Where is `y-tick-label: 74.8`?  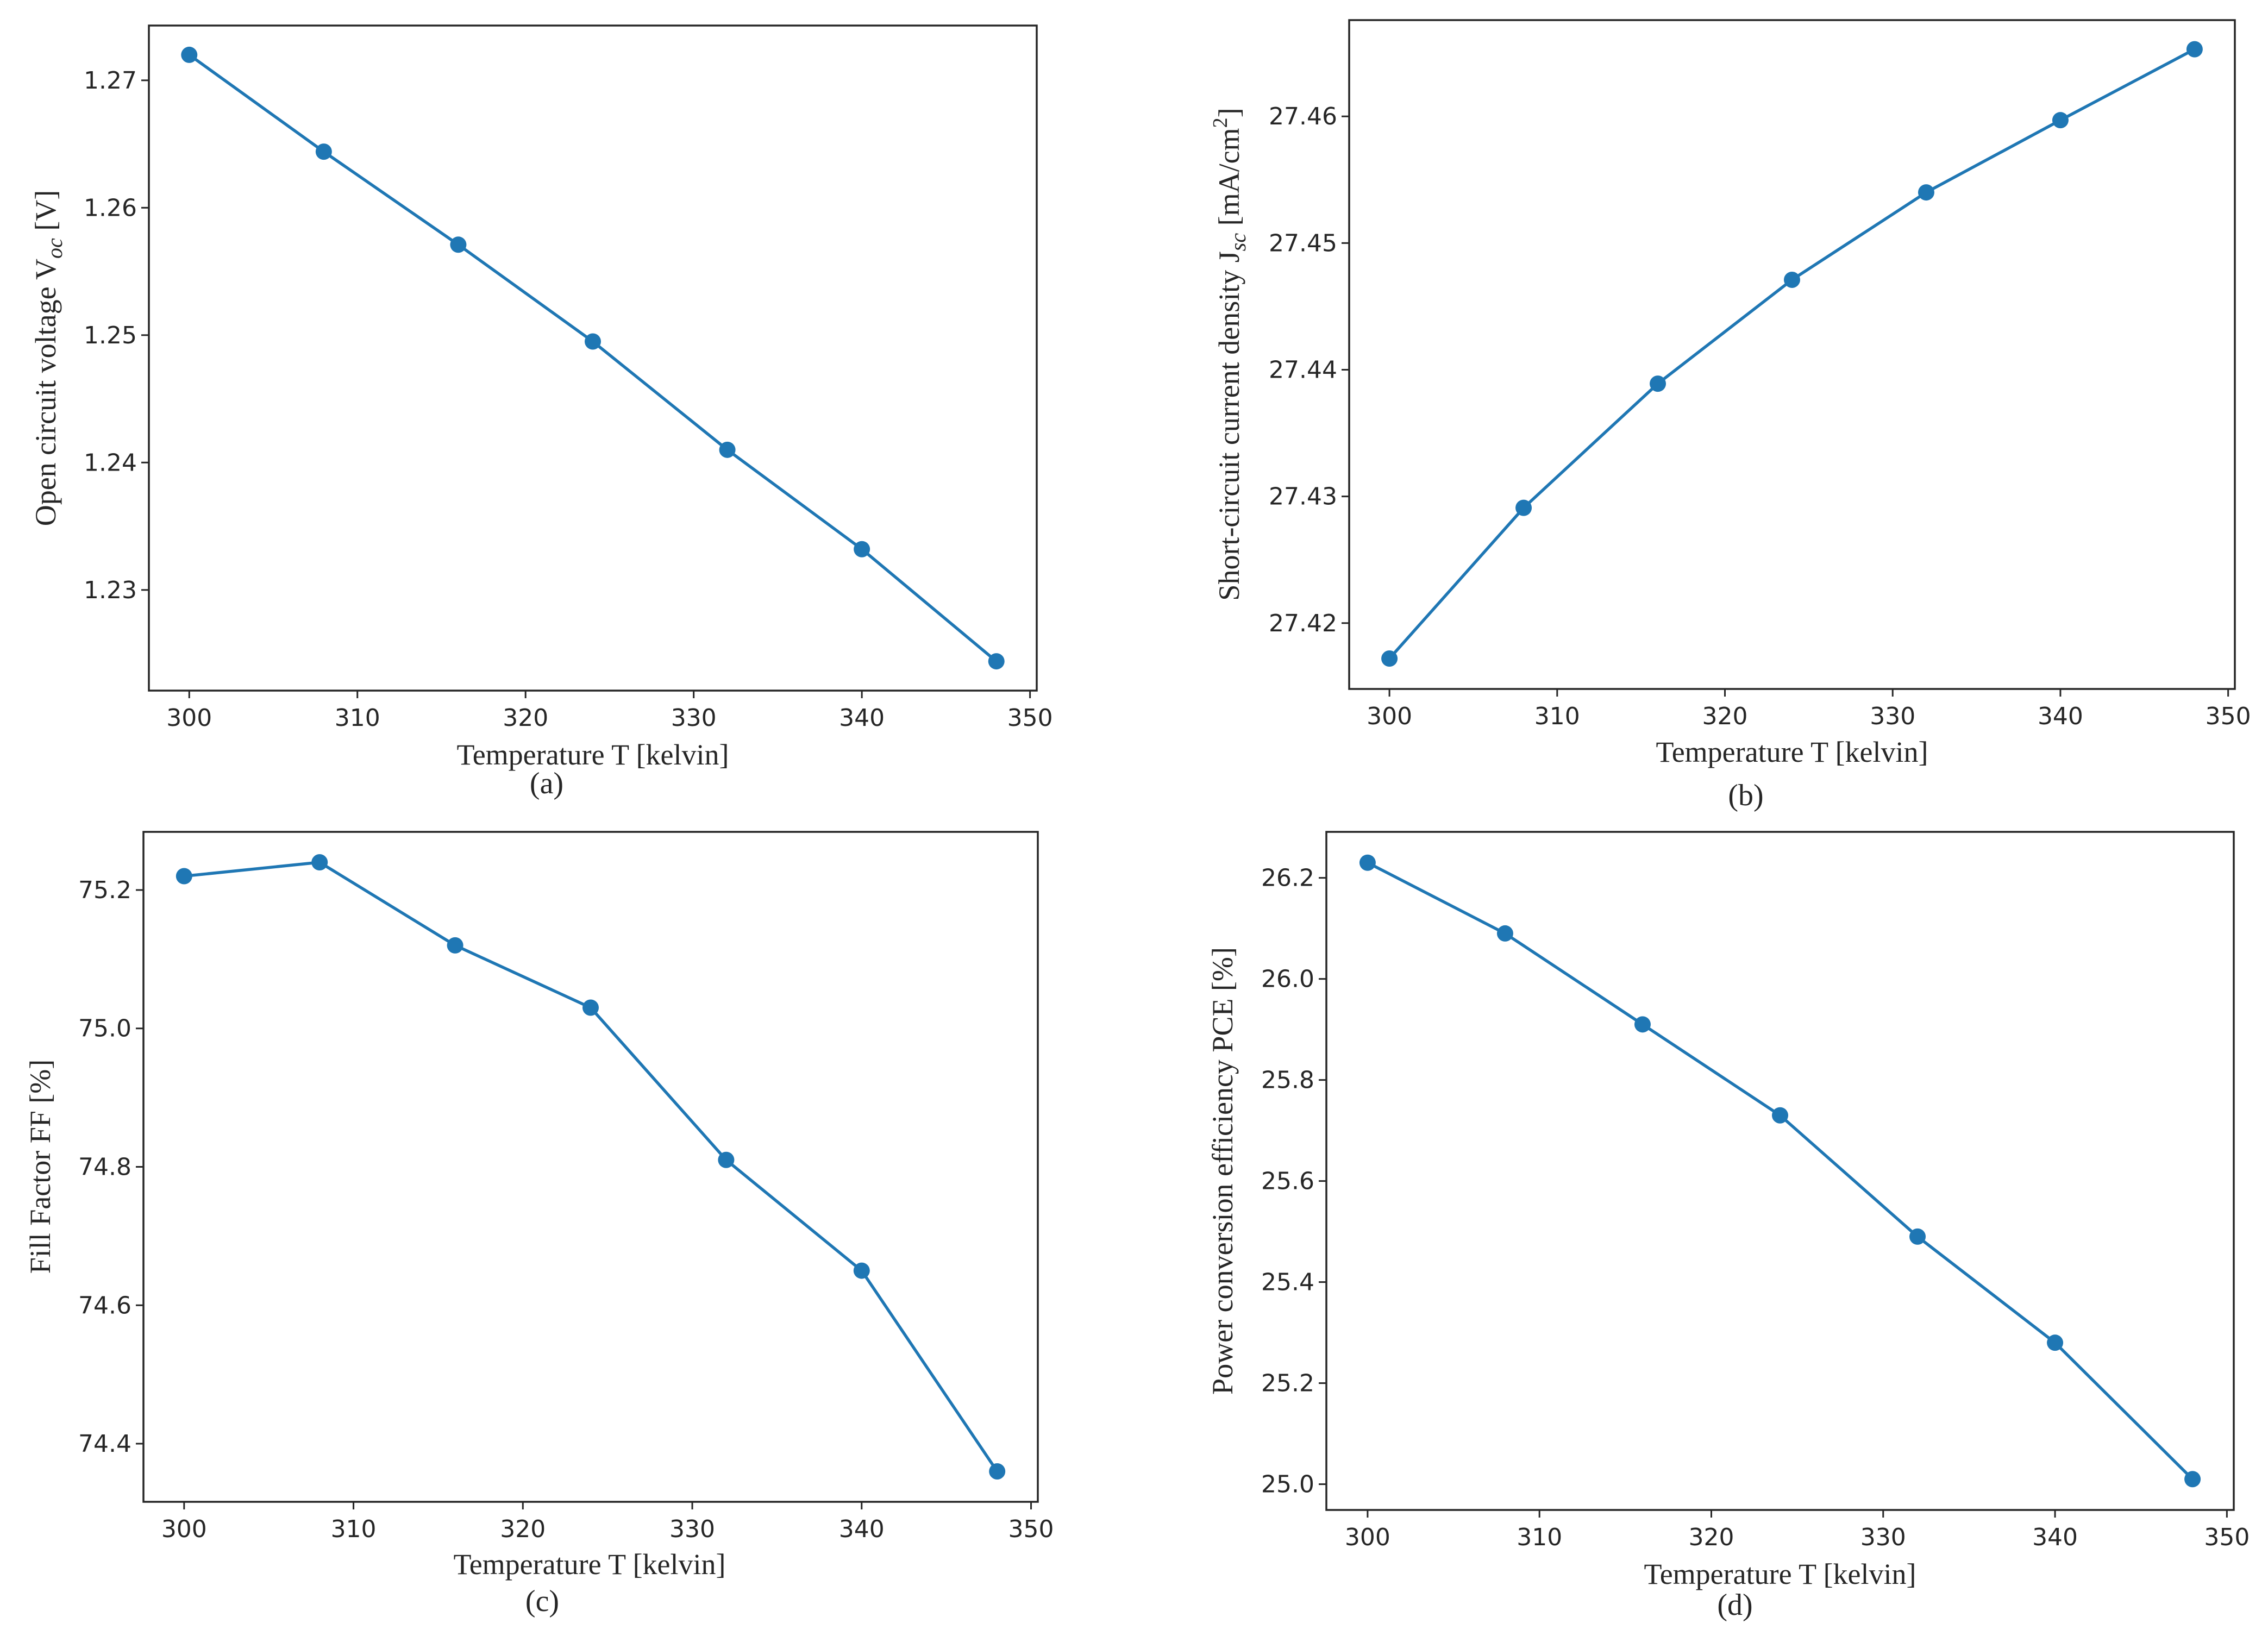 y-tick-label: 74.8 is located at coordinates (104, 1167).